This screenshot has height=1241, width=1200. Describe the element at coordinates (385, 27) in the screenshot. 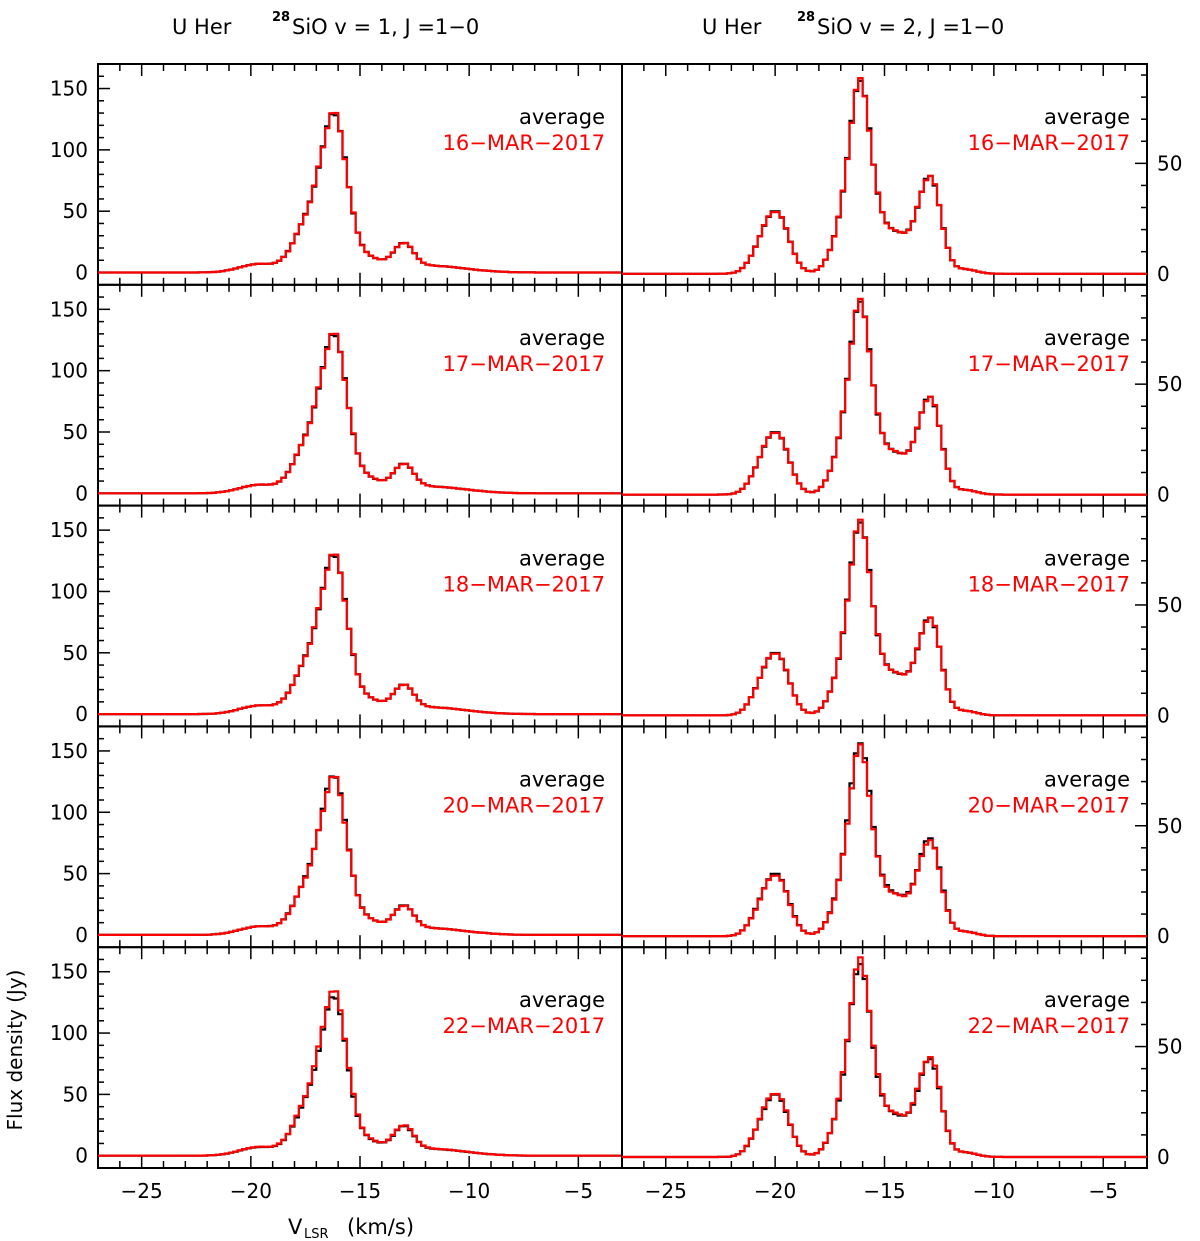

I see `left-column-title-molecule: SiO v = 1, J =1−0` at that location.